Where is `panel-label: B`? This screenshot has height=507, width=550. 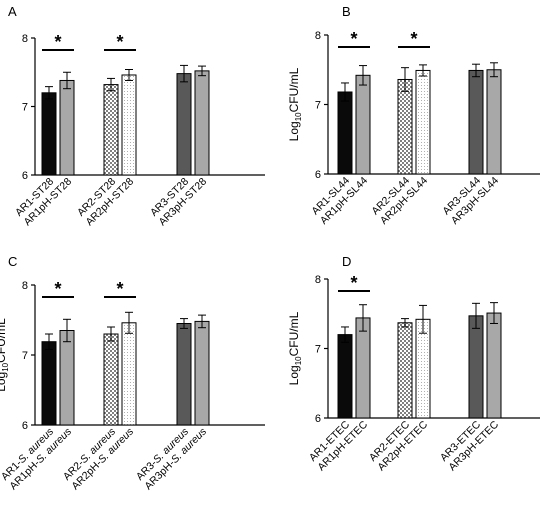
panel-label: B is located at coordinates (346, 11).